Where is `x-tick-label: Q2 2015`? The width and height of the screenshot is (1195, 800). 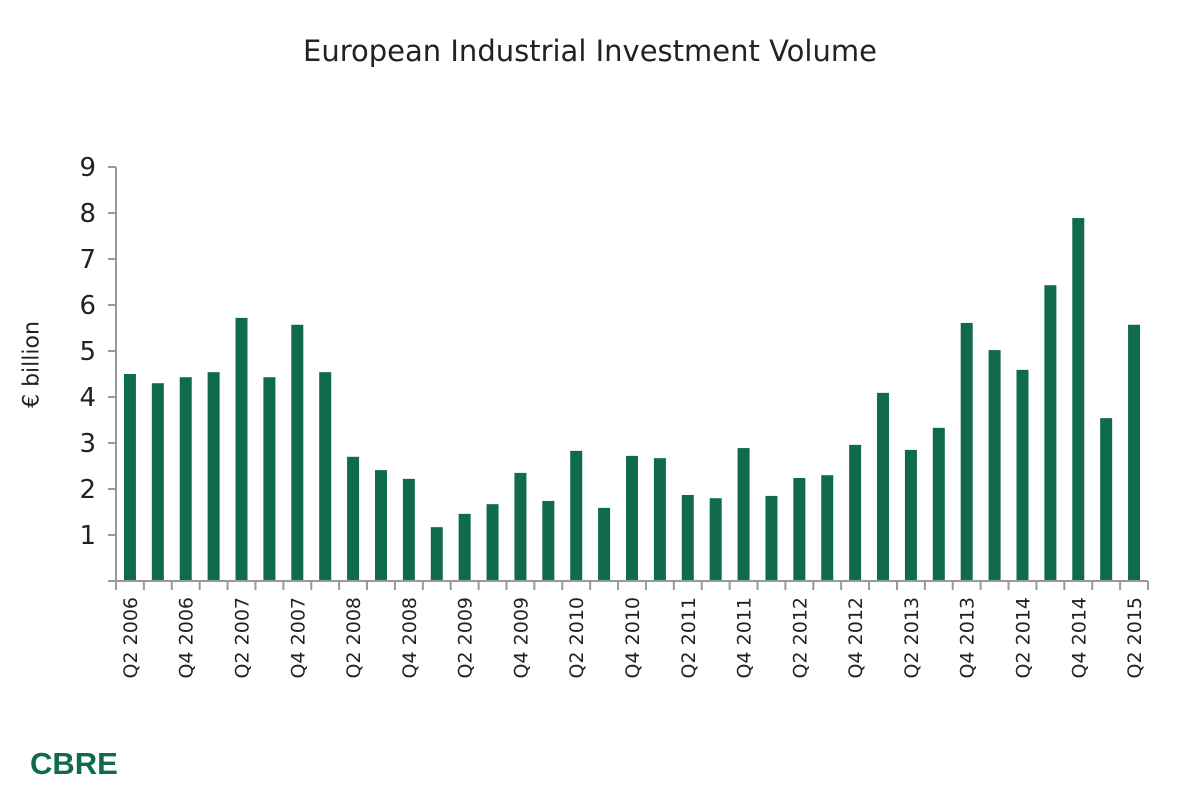
x-tick-label: Q2 2015 is located at coordinates (1135, 637).